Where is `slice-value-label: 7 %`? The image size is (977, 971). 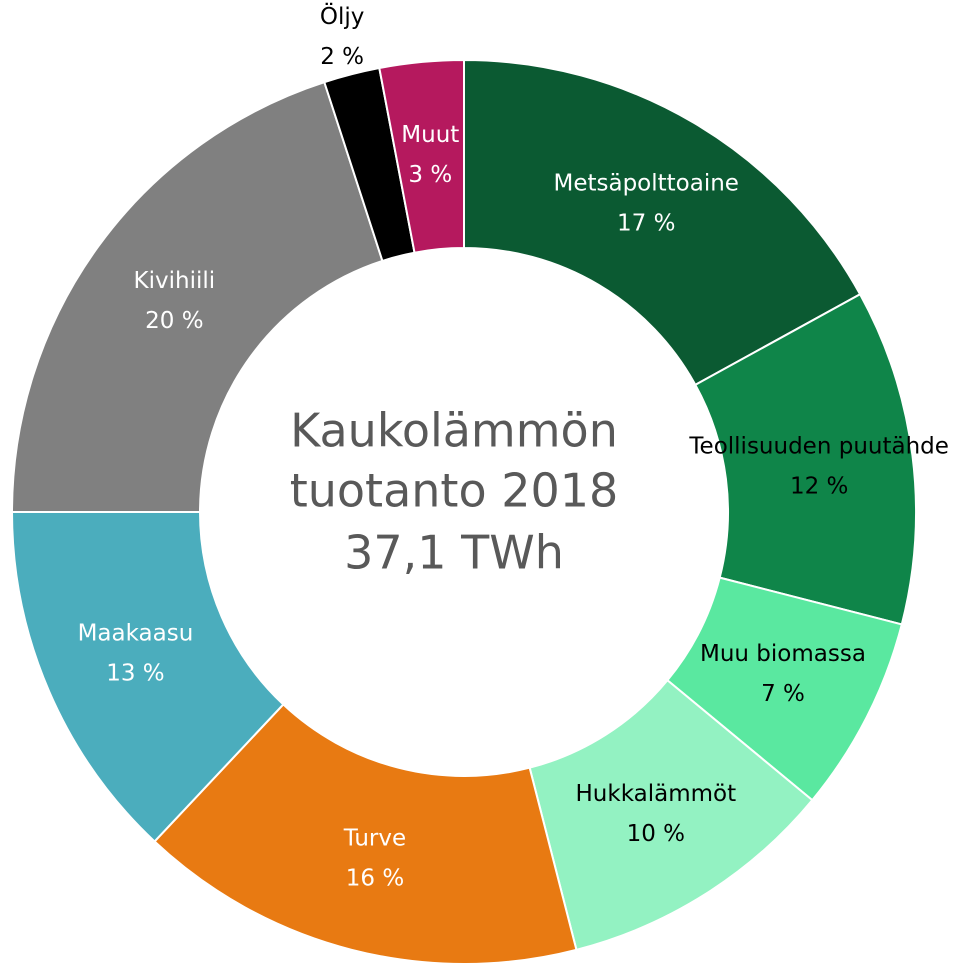 slice-value-label: 7 % is located at coordinates (783, 694).